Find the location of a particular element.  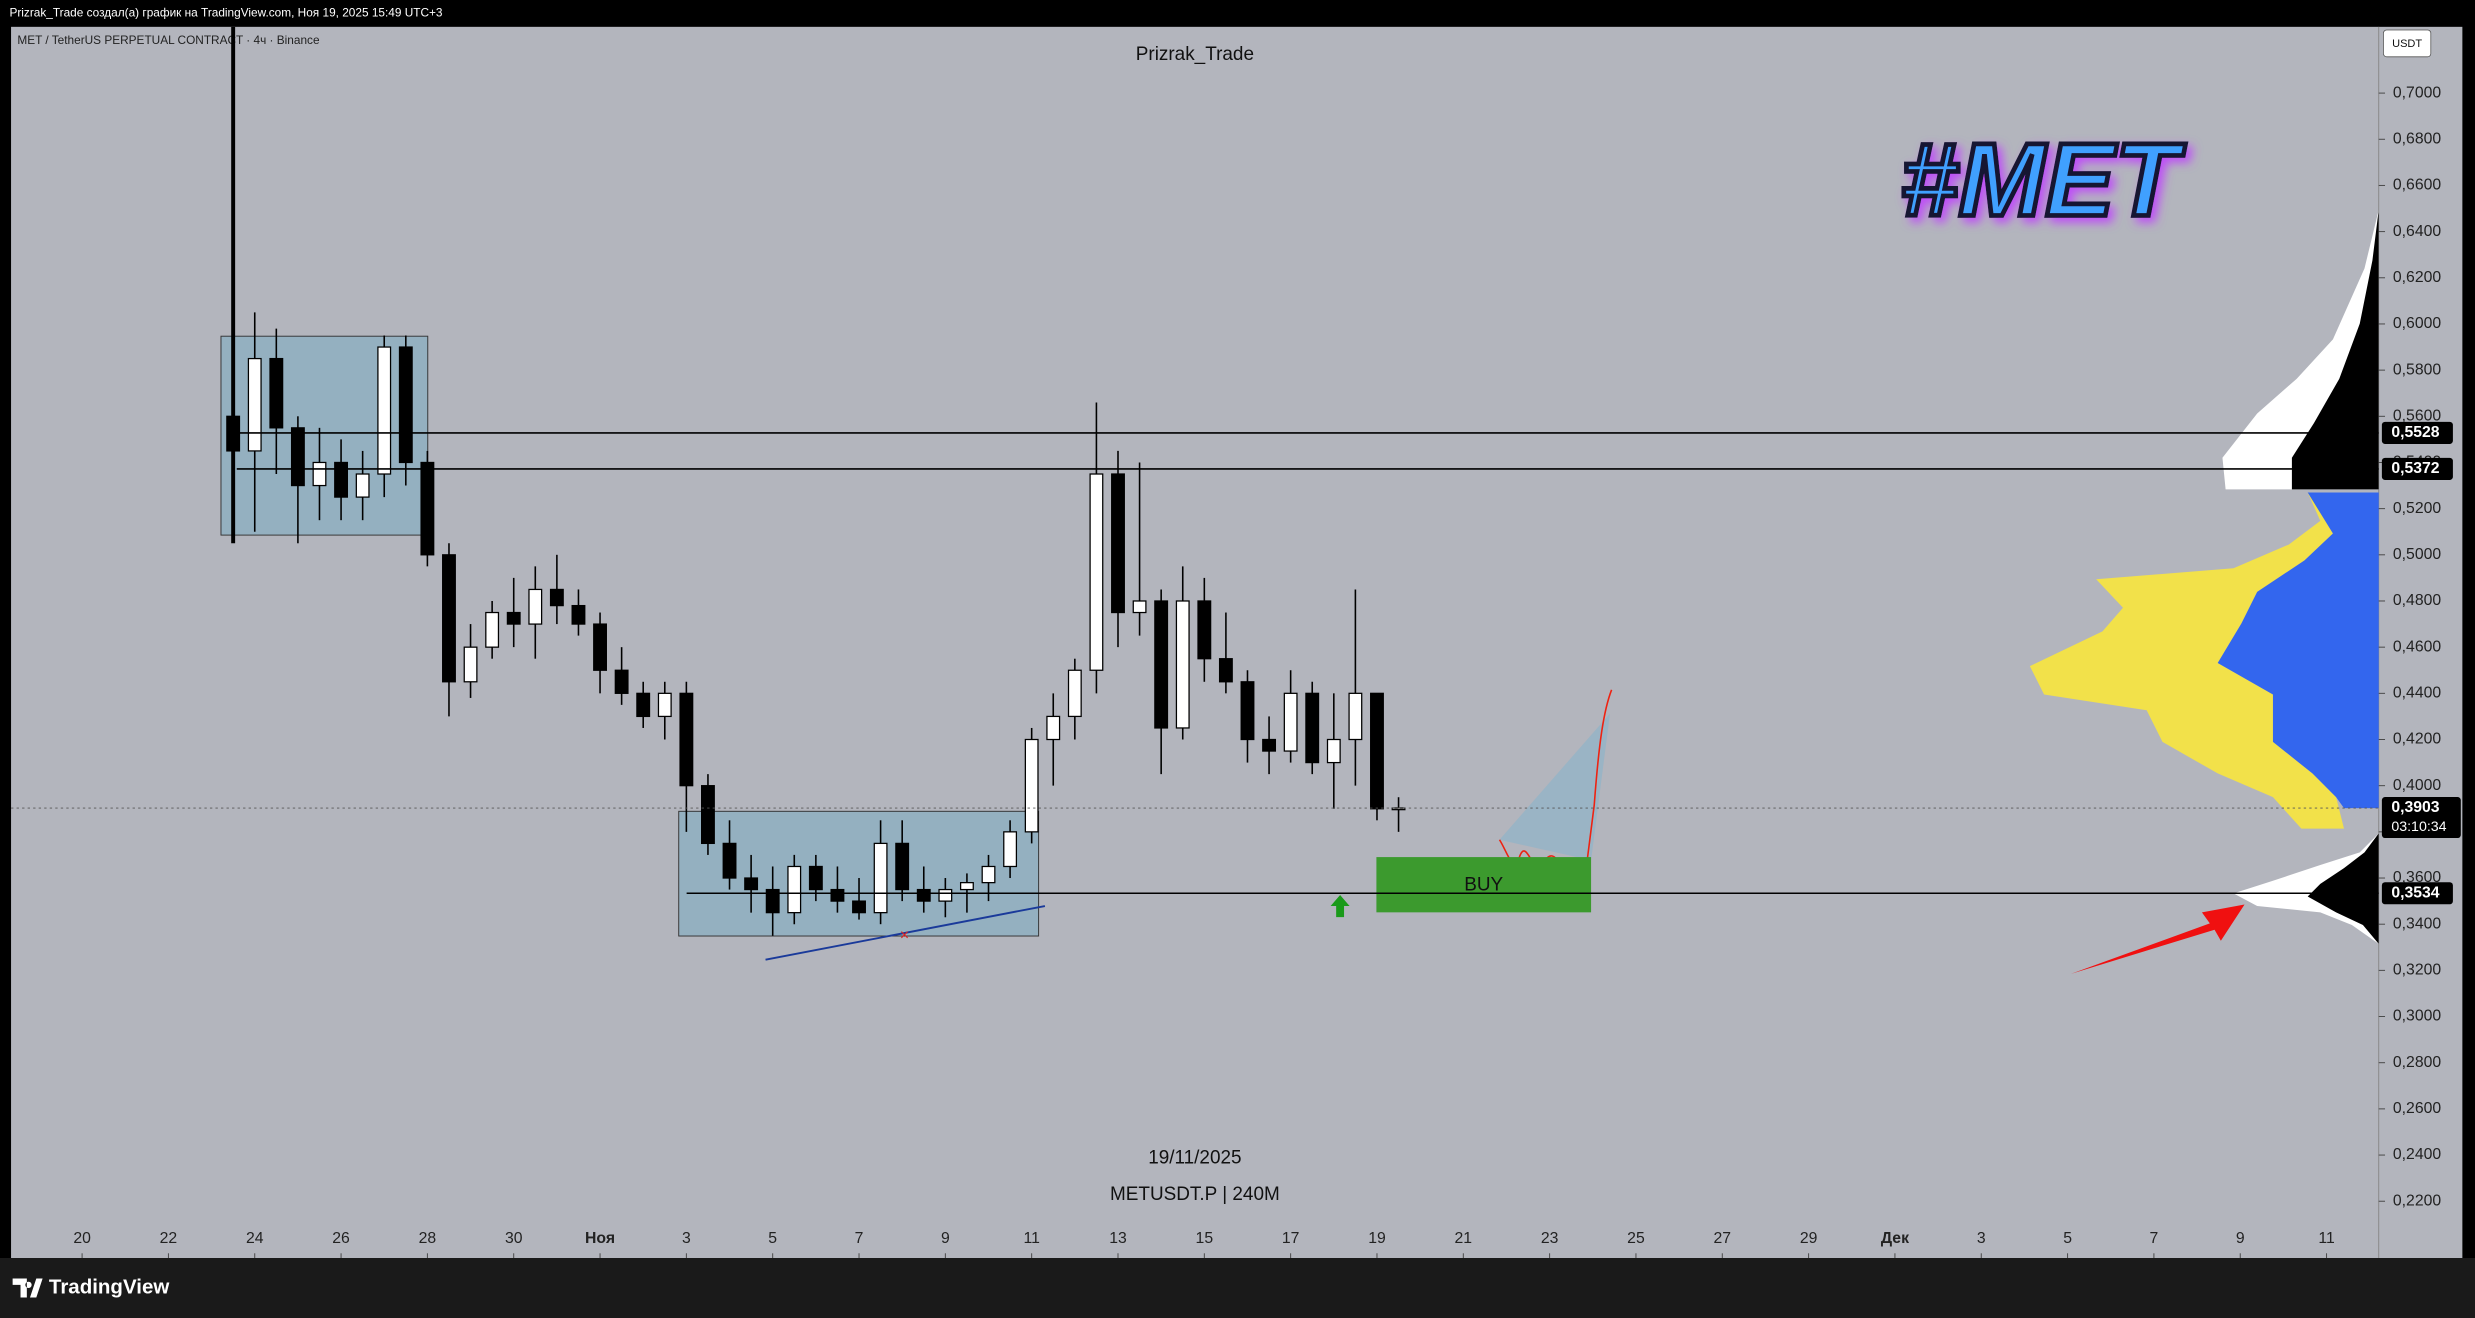

x-tick-label: 23 is located at coordinates (1550, 1238).